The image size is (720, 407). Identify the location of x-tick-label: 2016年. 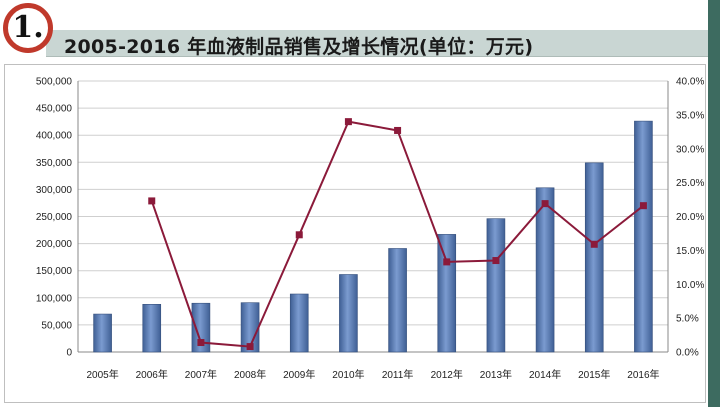
(643, 374).